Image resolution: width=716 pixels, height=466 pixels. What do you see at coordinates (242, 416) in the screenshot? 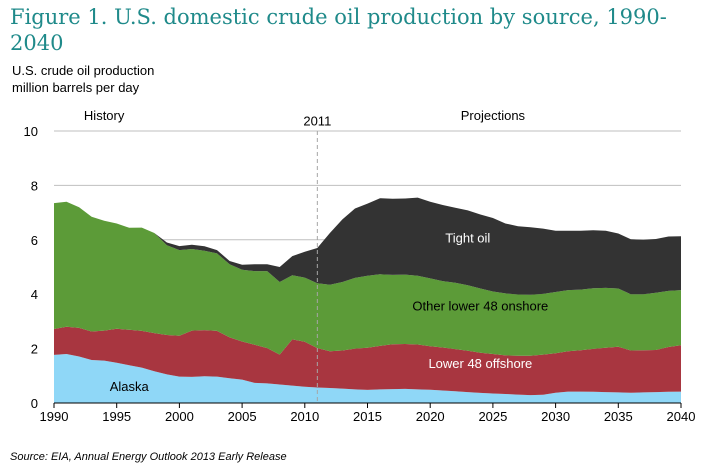
I see `x-tick-label-2005: 2005` at bounding box center [242, 416].